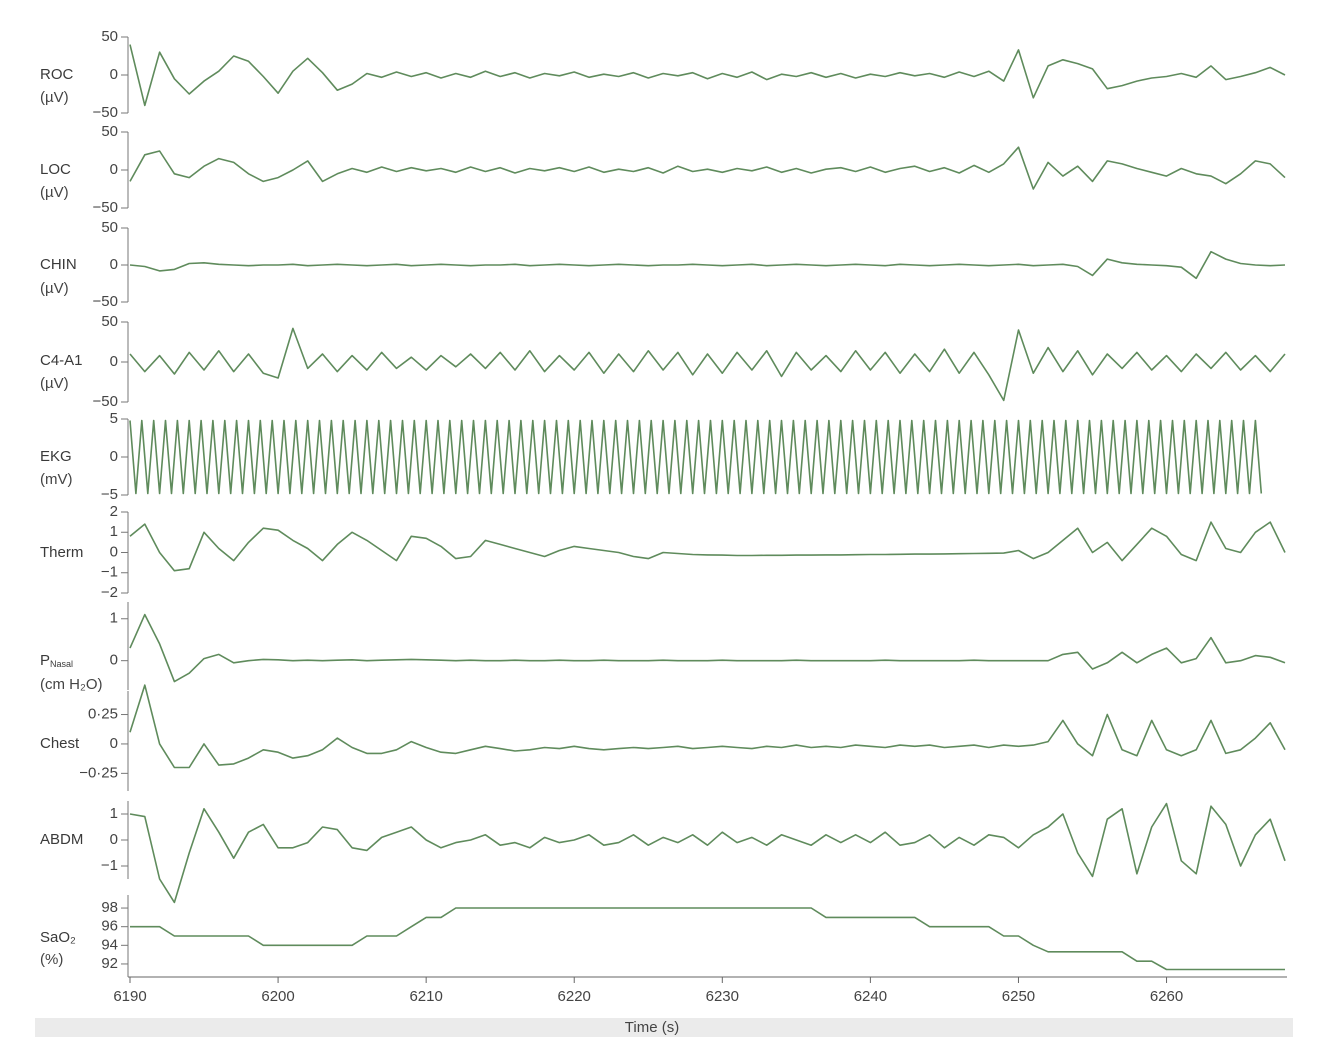 The width and height of the screenshot is (1326, 1050). I want to click on y-tick-label: 0·25, so click(103, 713).